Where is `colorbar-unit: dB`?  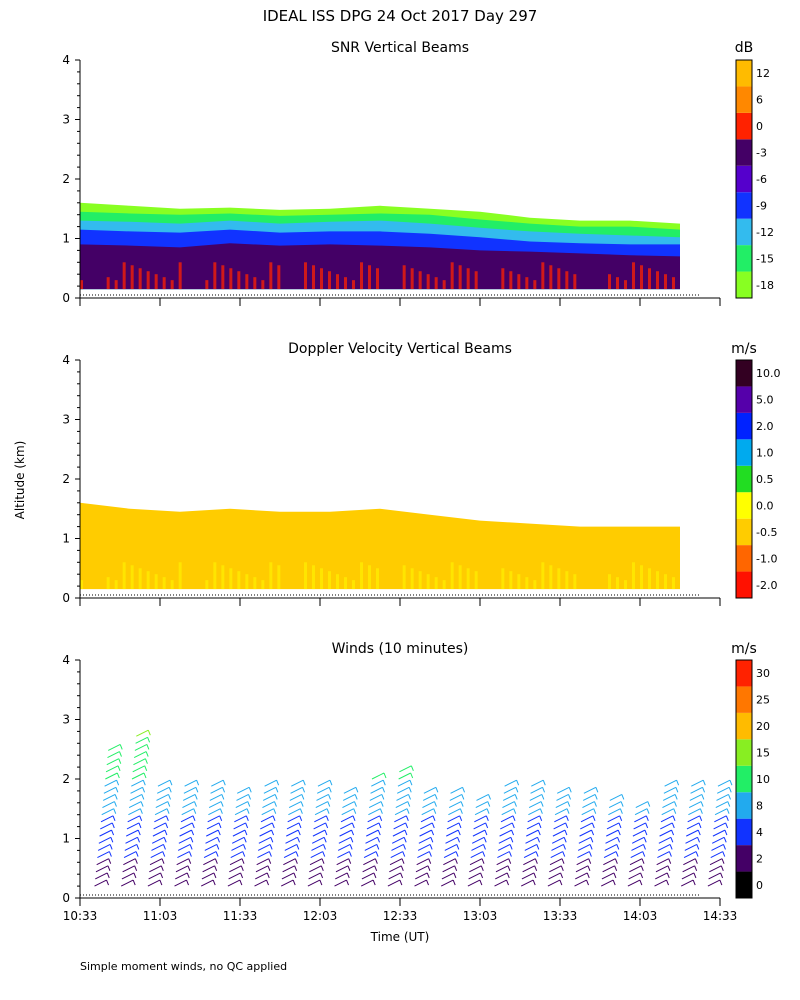
colorbar-unit: dB is located at coordinates (744, 48).